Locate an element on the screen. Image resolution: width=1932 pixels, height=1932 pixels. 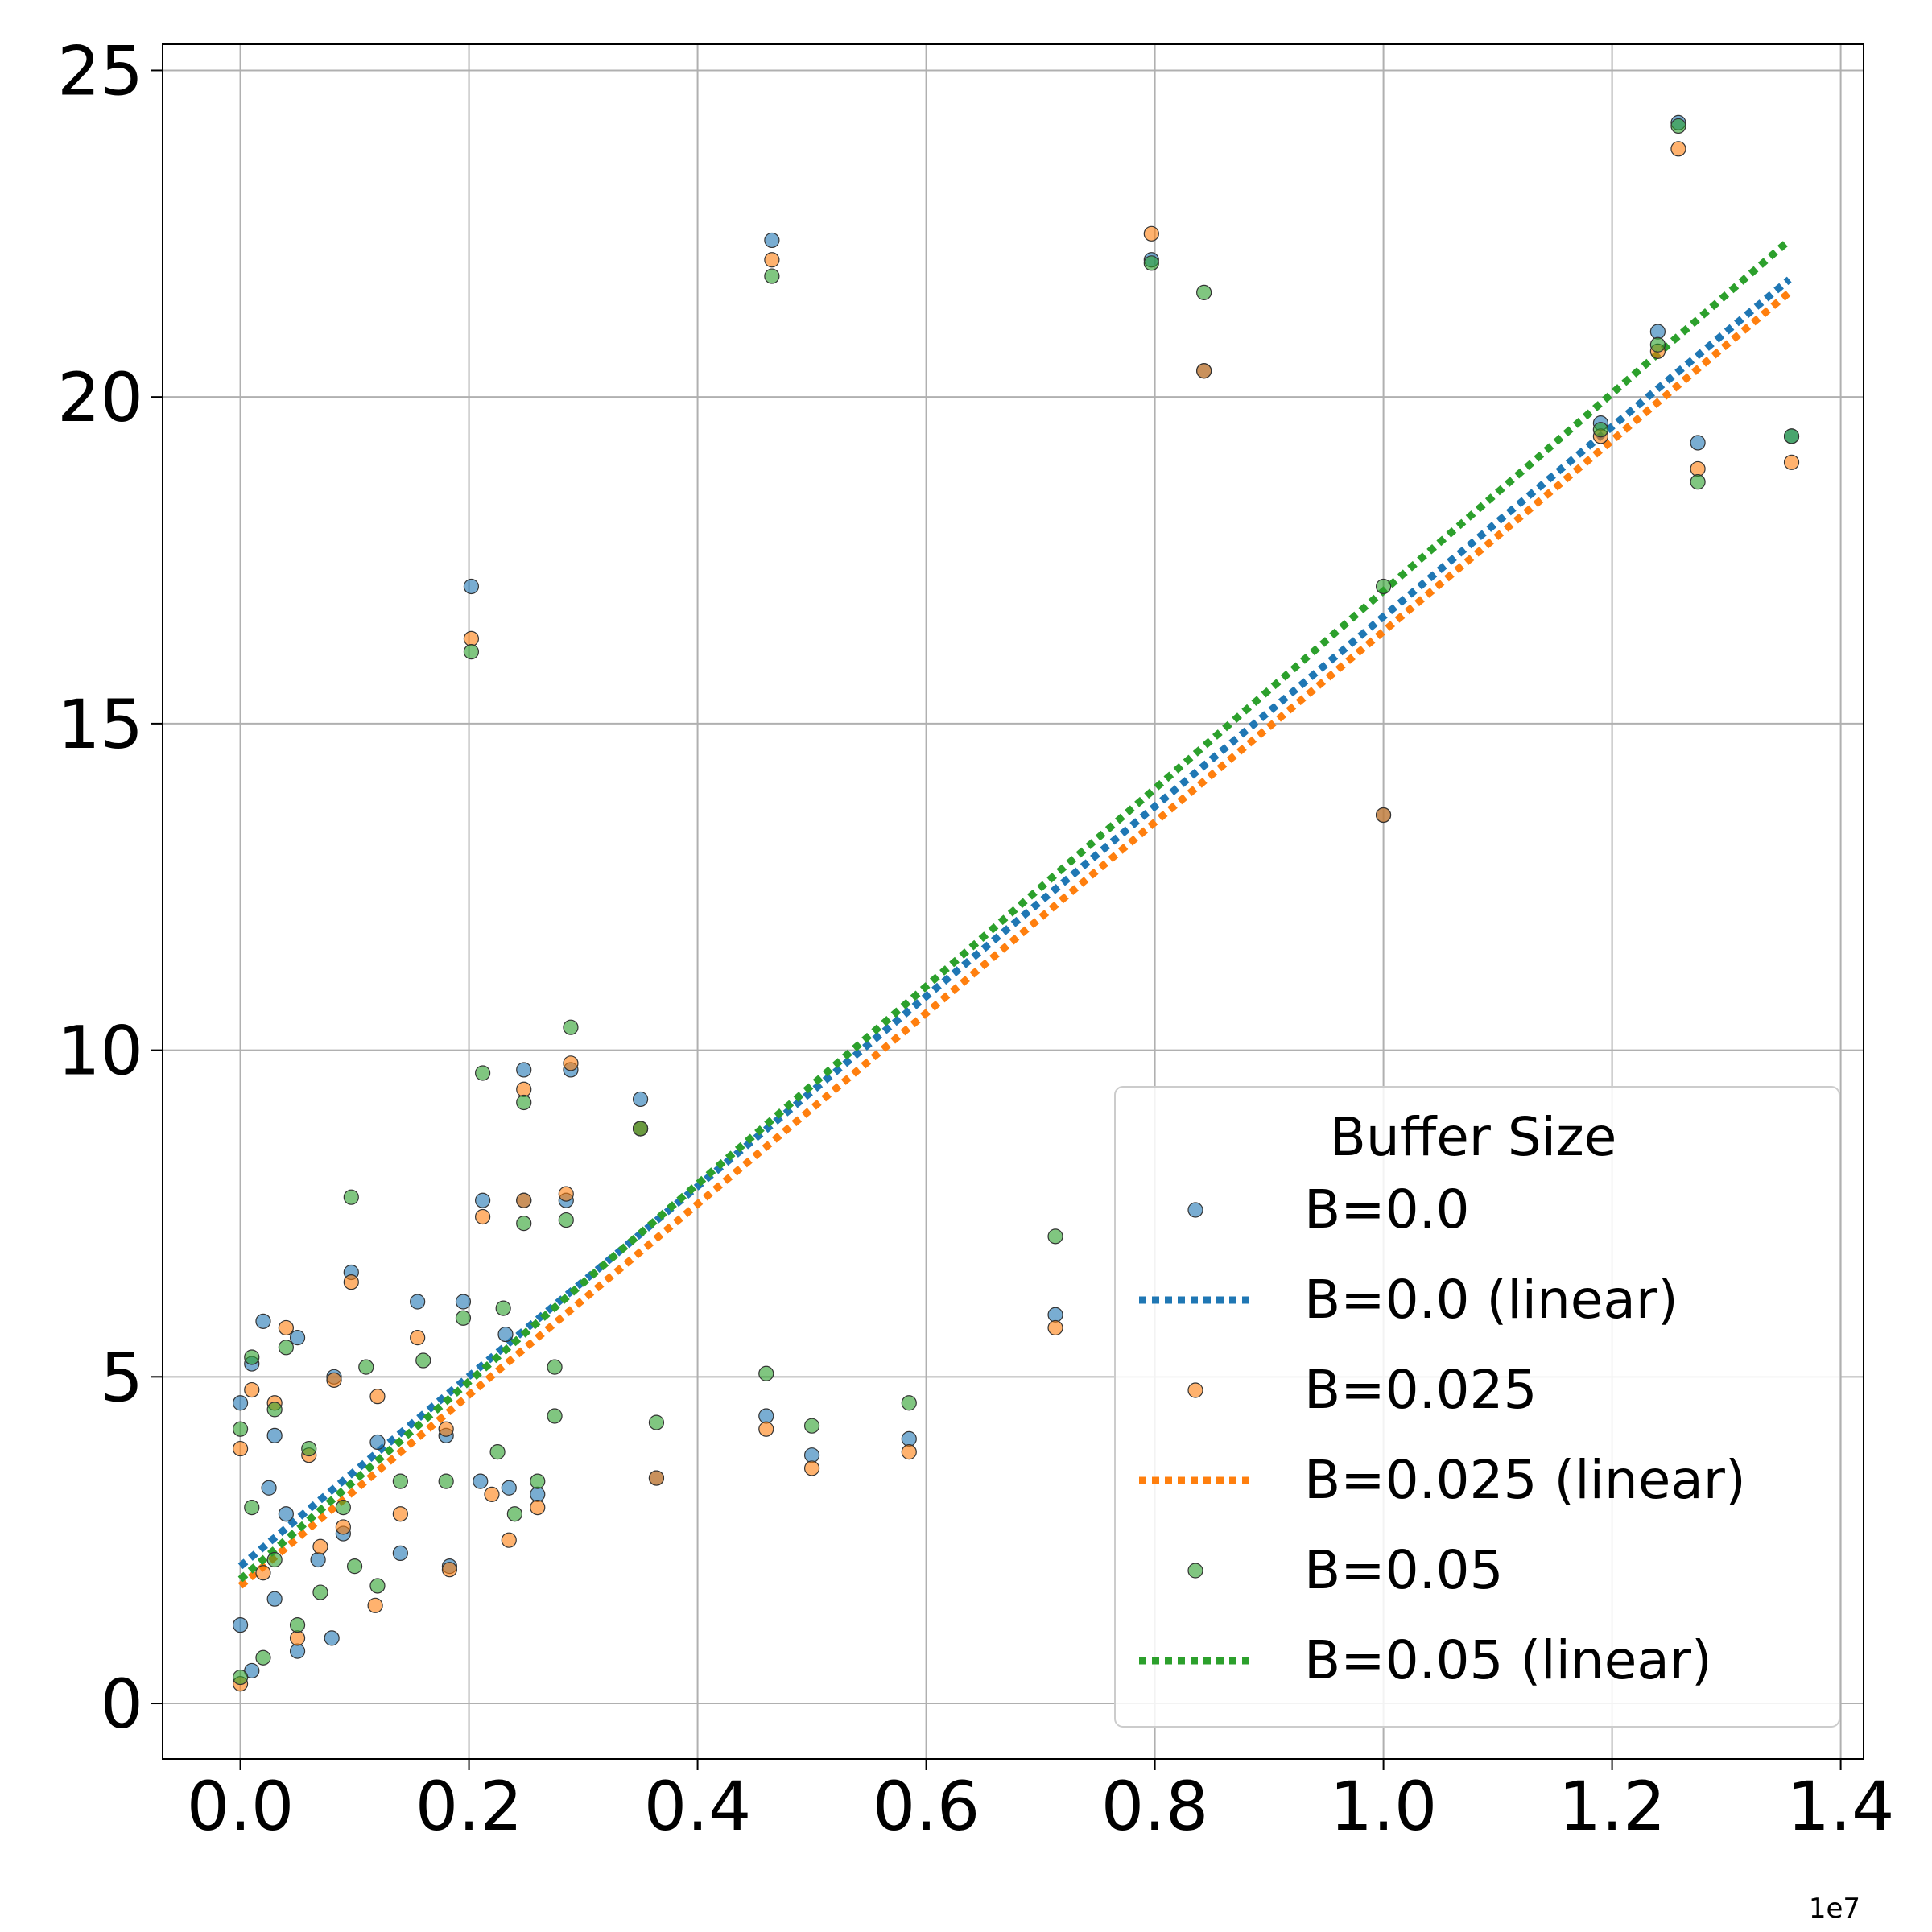
y-tick-label: 0 is located at coordinates (122, 1704).